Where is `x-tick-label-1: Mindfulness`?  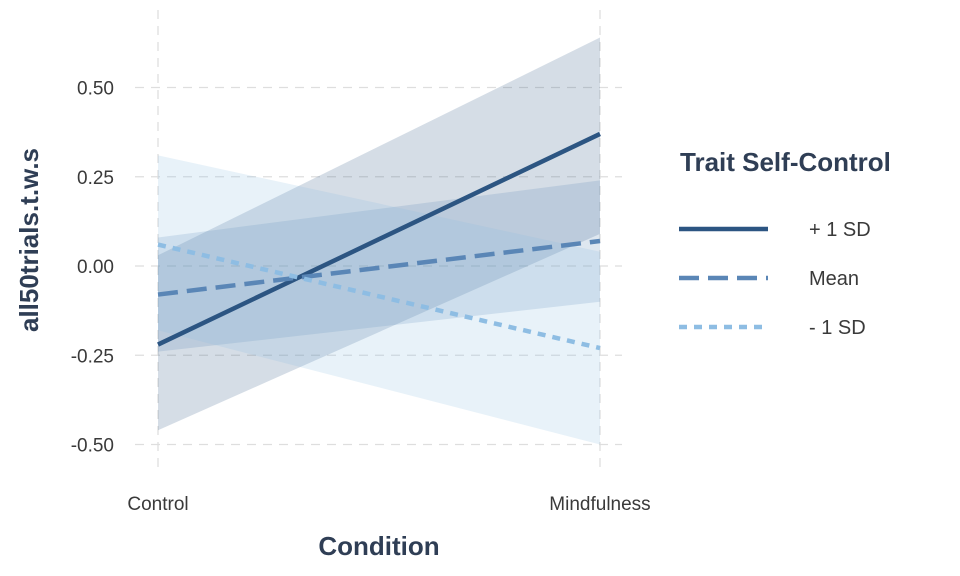 x-tick-label-1: Mindfulness is located at coordinates (599, 504).